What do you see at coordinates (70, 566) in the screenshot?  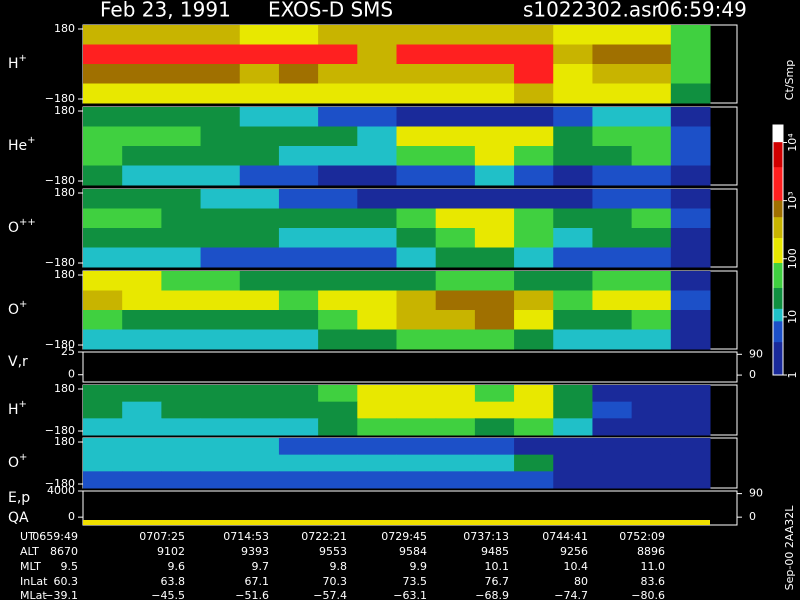 I see `table-cell: 9.5` at bounding box center [70, 566].